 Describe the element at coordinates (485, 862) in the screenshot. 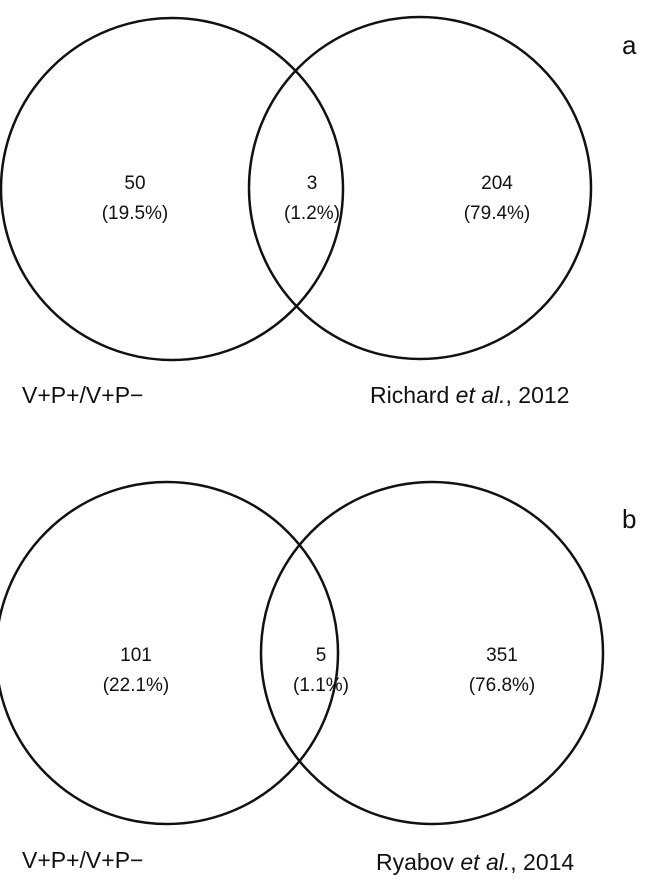

I see `right-set-etal-b: et al.` at that location.